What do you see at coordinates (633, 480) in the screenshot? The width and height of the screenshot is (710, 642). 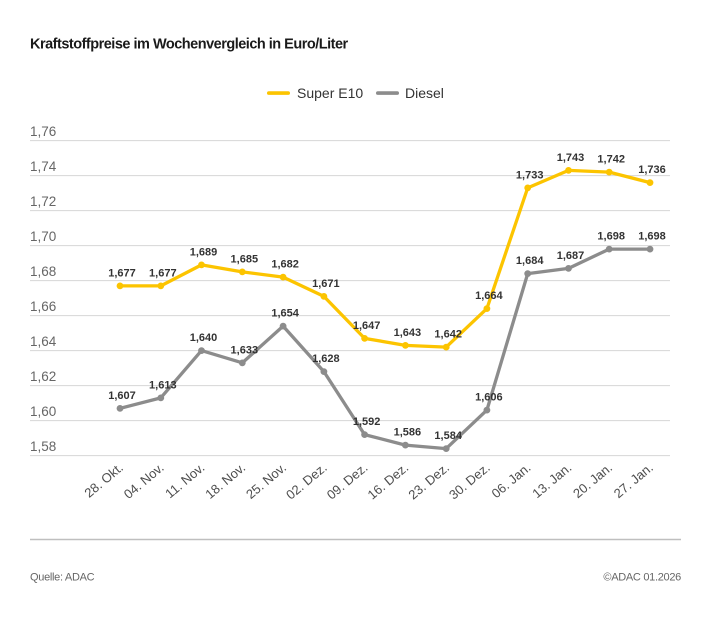 I see `svg-text: 27. Jan.` at bounding box center [633, 480].